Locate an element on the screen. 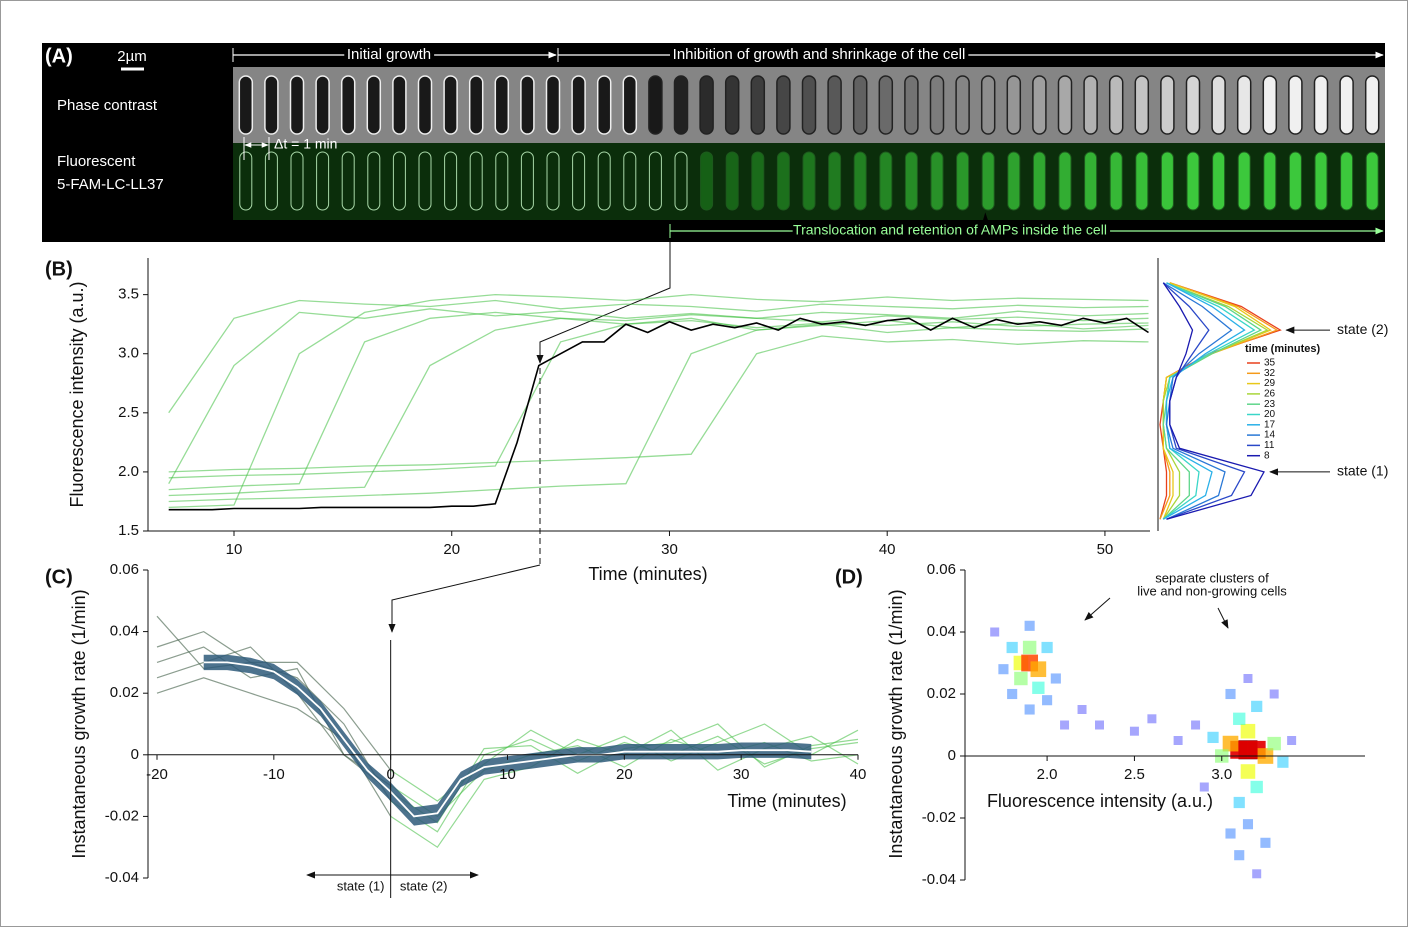 The image size is (1408, 927). panel-label: (B) is located at coordinates (59, 269).